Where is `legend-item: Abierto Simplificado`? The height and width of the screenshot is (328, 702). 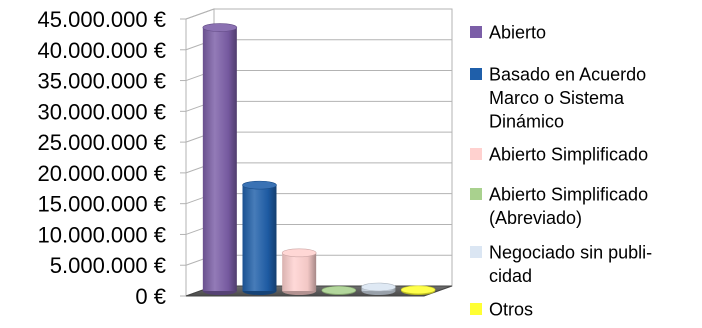 legend-item: Abierto Simplificado is located at coordinates (559, 155).